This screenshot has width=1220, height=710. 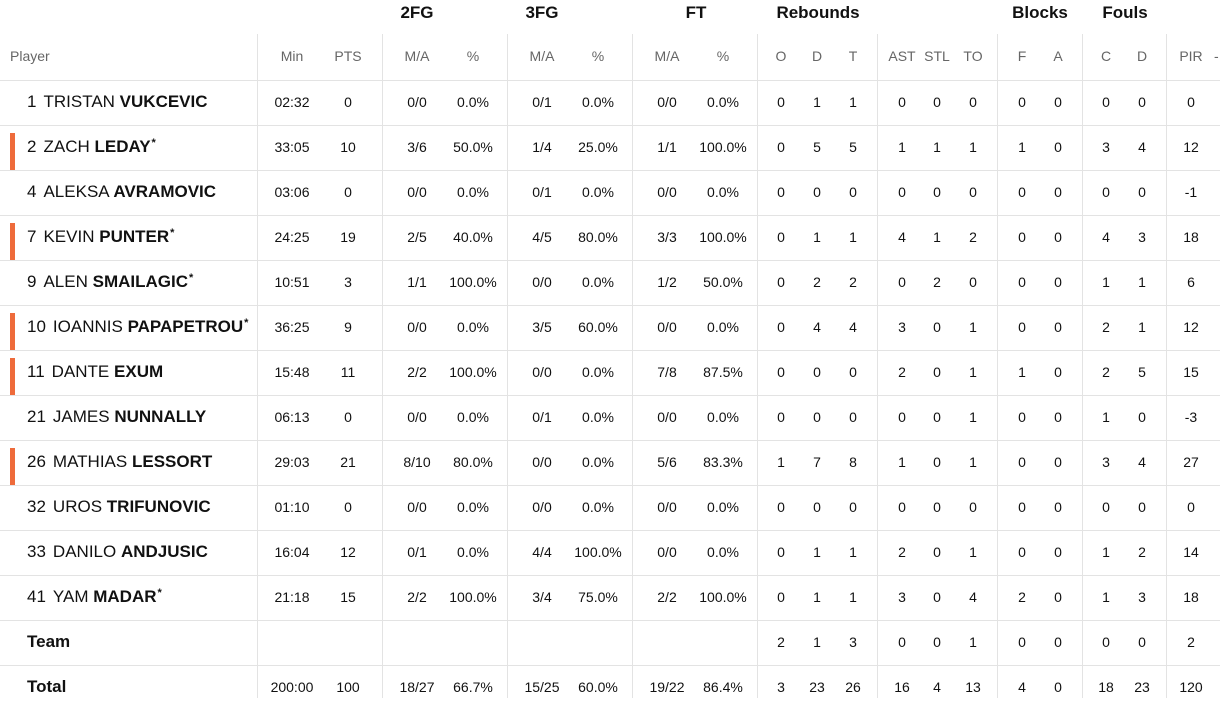 What do you see at coordinates (937, 147) in the screenshot?
I see `stat-stl: 1` at bounding box center [937, 147].